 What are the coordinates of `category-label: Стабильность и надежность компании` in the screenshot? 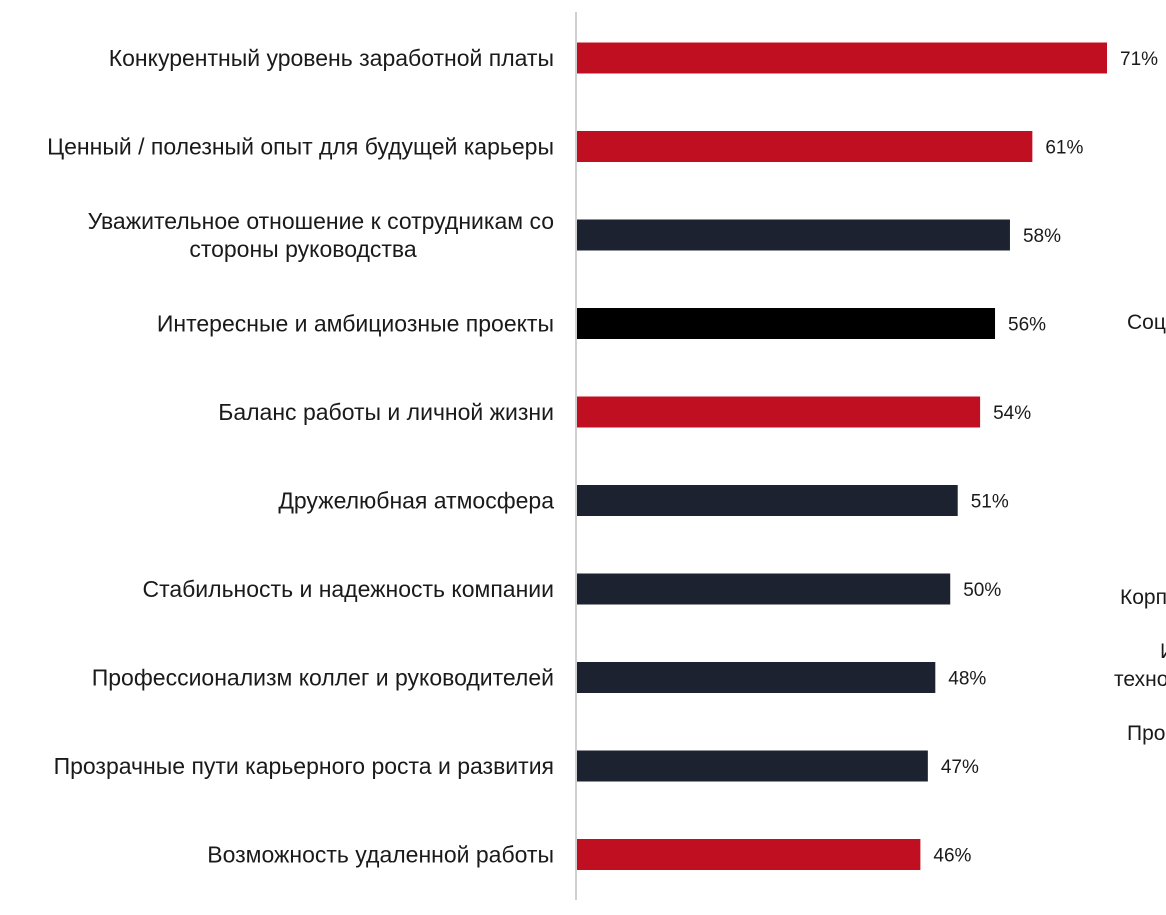 It's located at (348, 589).